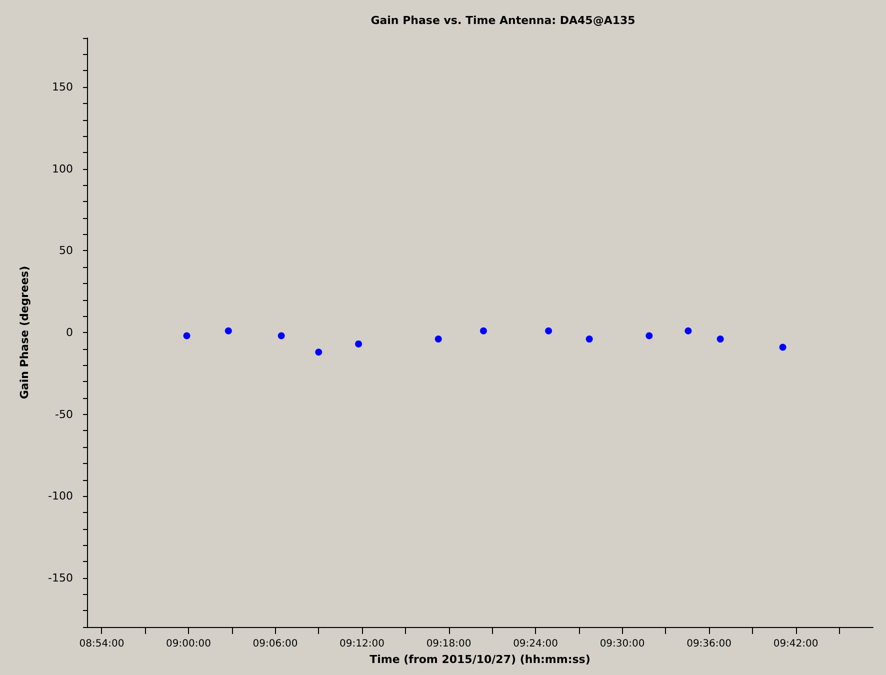  I want to click on y-tick-label: -150, so click(60, 577).